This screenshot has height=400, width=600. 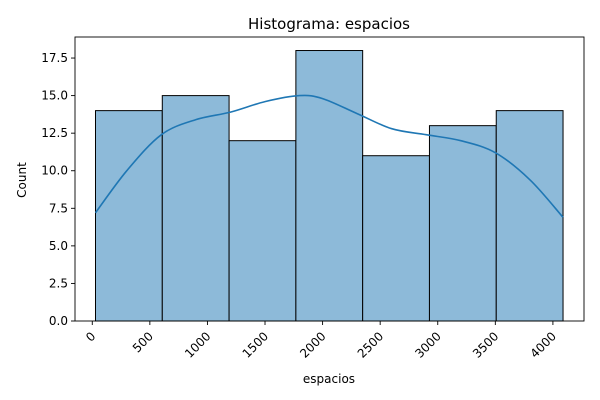 What do you see at coordinates (255, 344) in the screenshot?
I see `x-tick-label: 1500` at bounding box center [255, 344].